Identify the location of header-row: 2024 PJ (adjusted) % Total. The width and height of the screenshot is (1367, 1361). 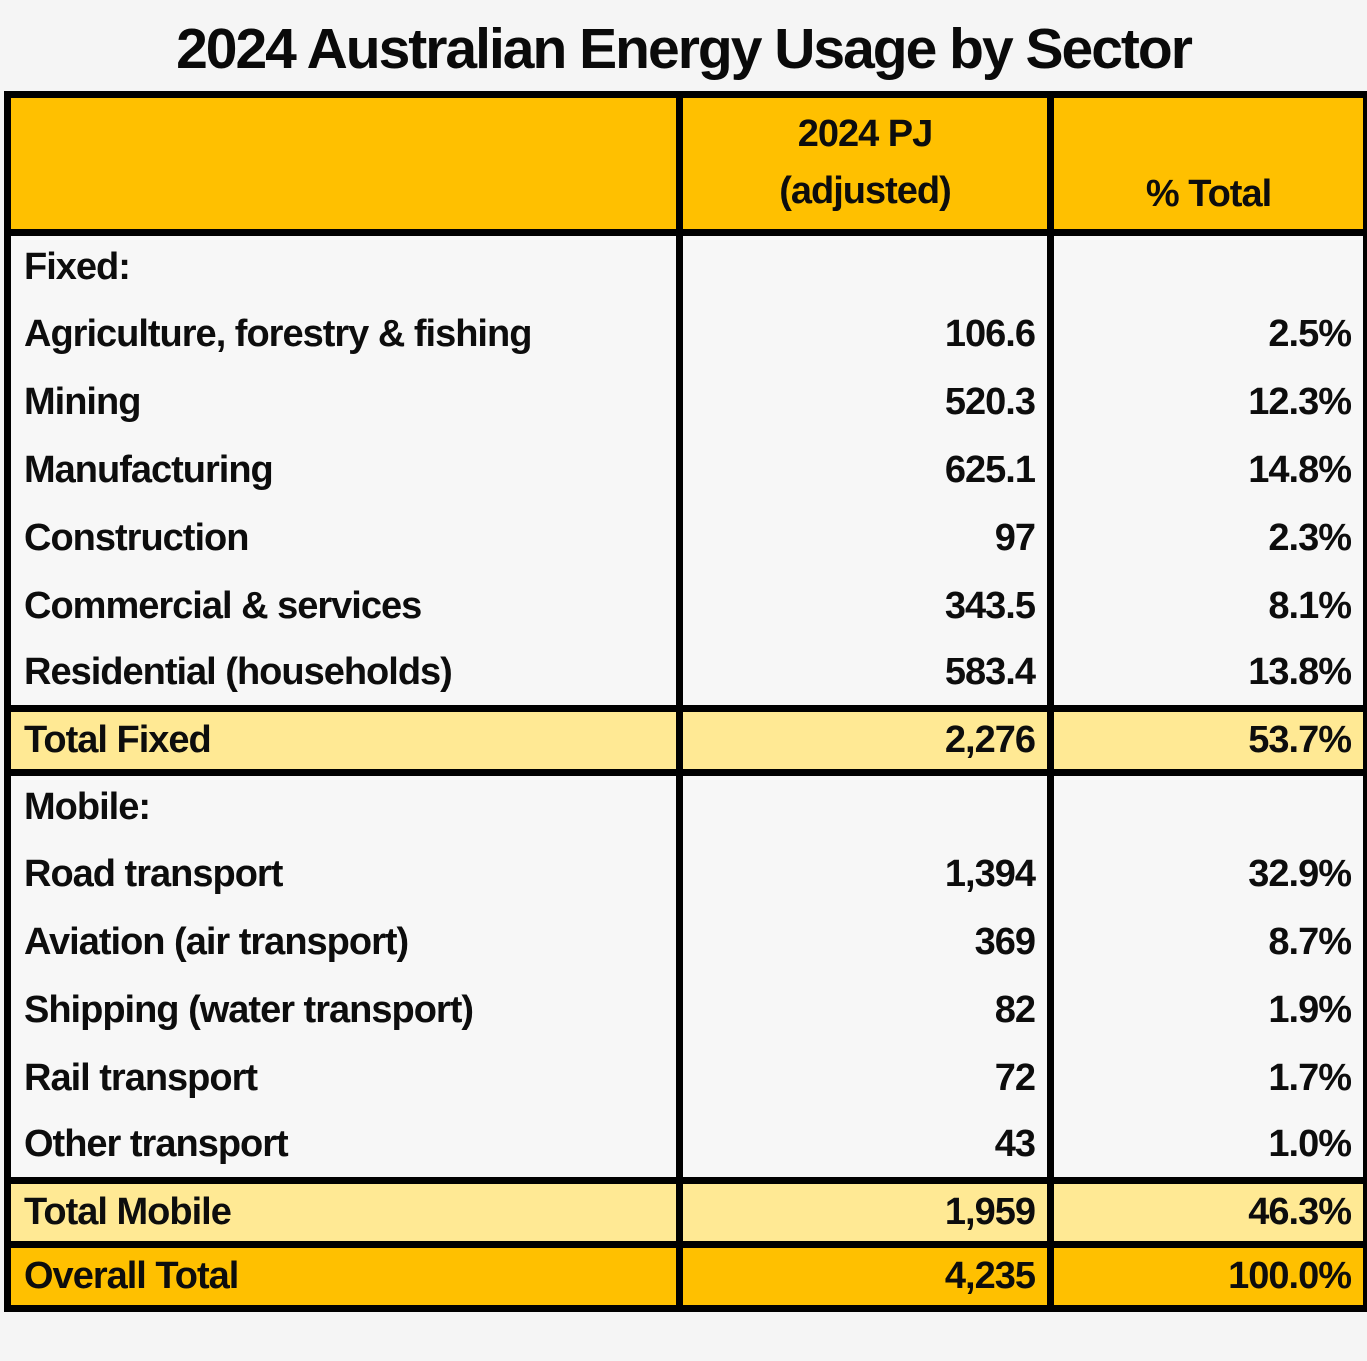
(687, 163).